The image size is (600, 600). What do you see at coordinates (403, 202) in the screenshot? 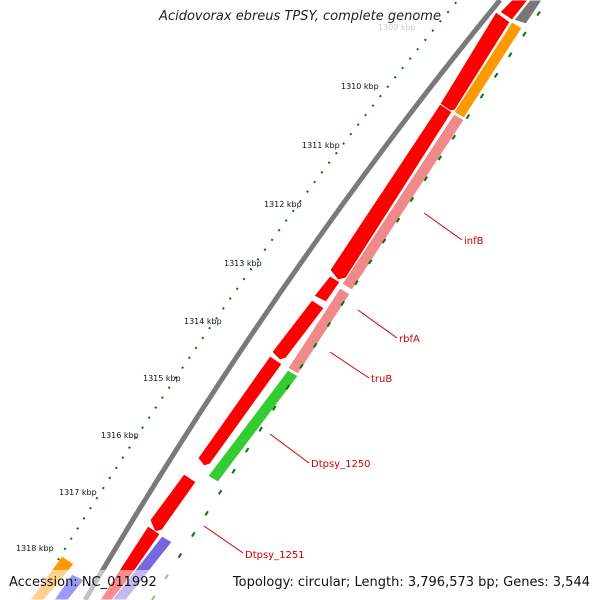
I see `cds-reverse-segment-infB` at bounding box center [403, 202].